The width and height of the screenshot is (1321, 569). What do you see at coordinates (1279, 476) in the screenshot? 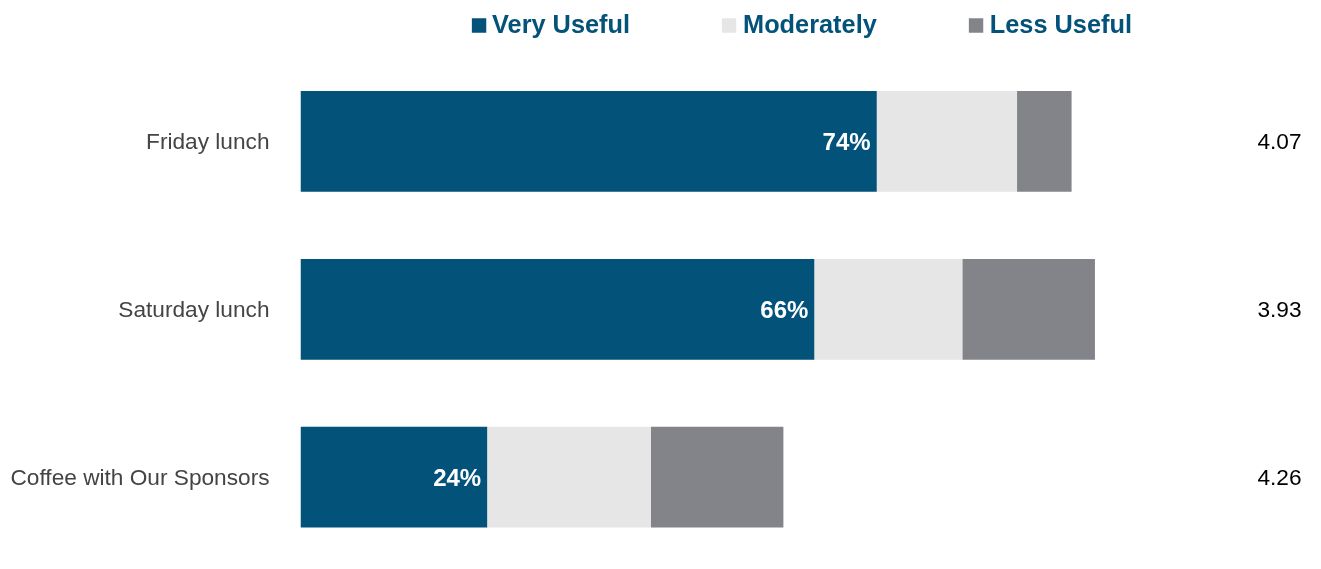
I see `text: 4.26` at bounding box center [1279, 476].